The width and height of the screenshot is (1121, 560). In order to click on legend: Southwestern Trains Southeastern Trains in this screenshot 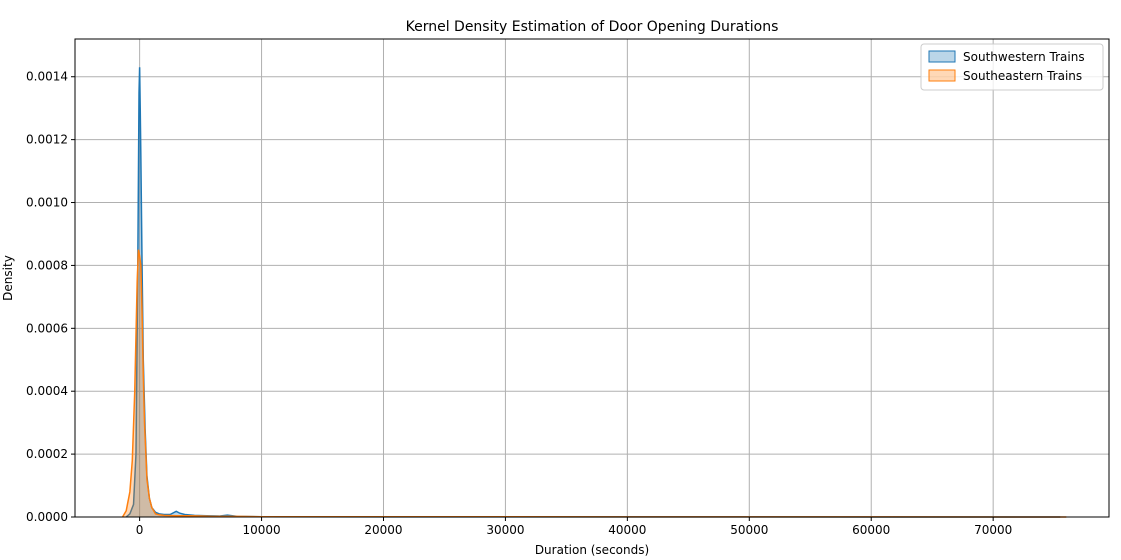, I will do `click(1012, 67)`.